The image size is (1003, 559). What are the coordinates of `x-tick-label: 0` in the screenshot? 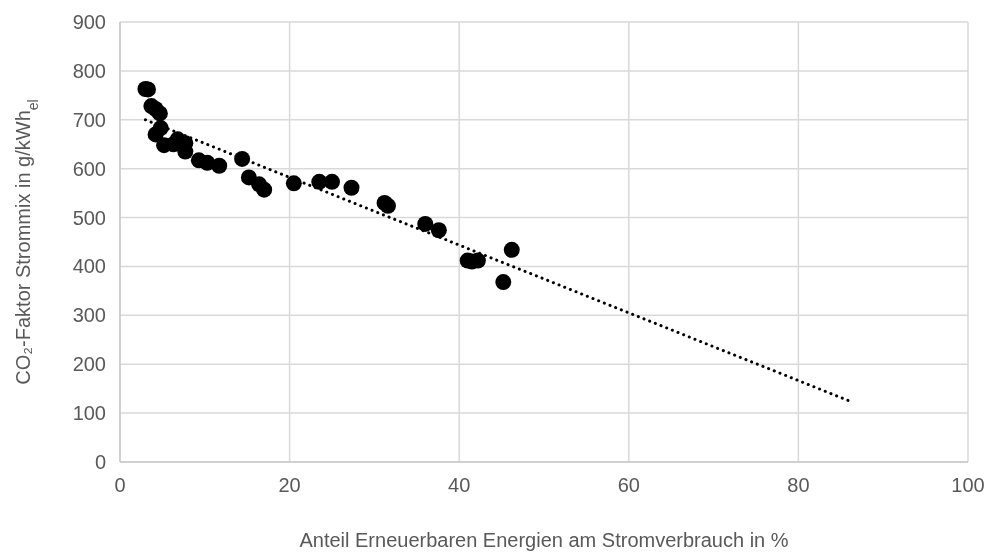 It's located at (120, 485).